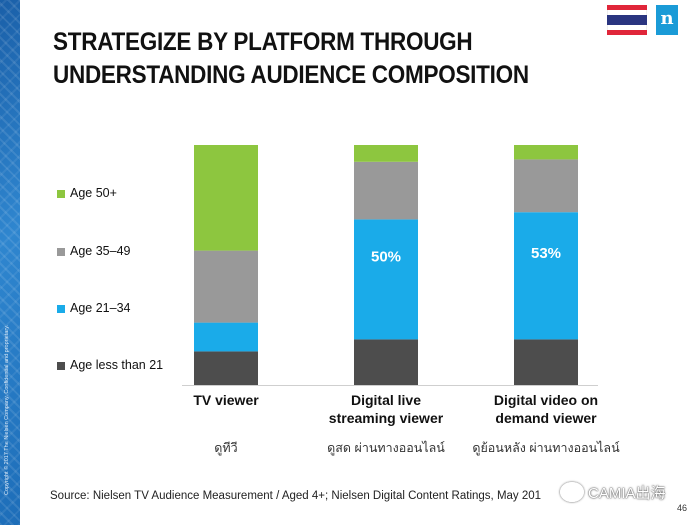 The height and width of the screenshot is (525, 700). Describe the element at coordinates (386, 448) in the screenshot. I see `thai-label-digital-live-streaming-viewer: ดูสด ผ่านทางออนไลน์` at that location.